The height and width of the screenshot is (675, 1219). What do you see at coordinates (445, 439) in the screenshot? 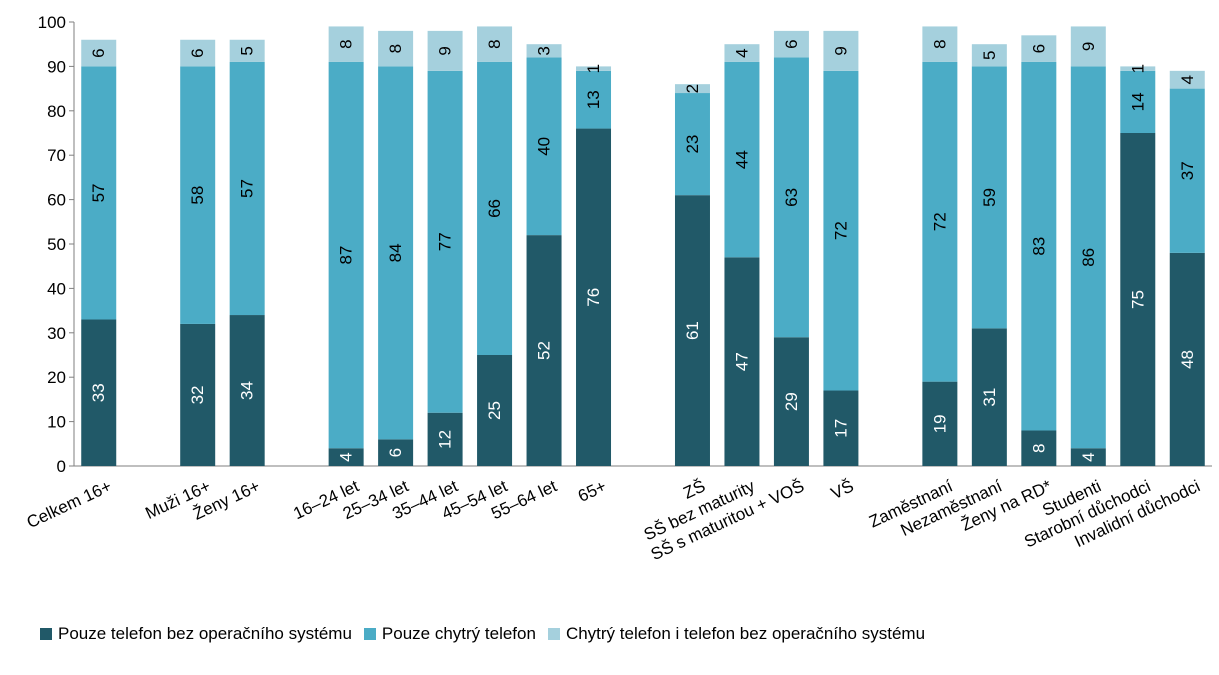
I see `data-label: 12` at bounding box center [445, 439].